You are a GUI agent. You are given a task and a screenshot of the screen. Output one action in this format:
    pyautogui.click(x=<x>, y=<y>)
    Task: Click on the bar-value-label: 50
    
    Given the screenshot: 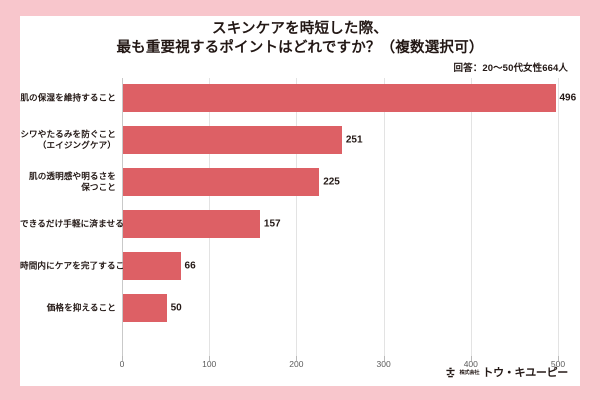 What is the action you would take?
    pyautogui.click(x=176, y=308)
    